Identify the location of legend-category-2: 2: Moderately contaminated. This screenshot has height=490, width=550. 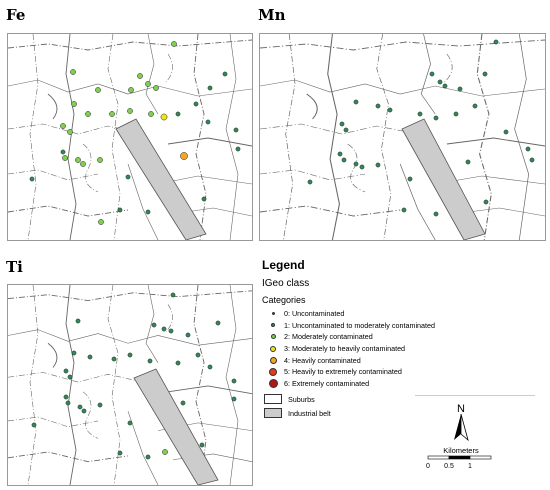
(404, 337).